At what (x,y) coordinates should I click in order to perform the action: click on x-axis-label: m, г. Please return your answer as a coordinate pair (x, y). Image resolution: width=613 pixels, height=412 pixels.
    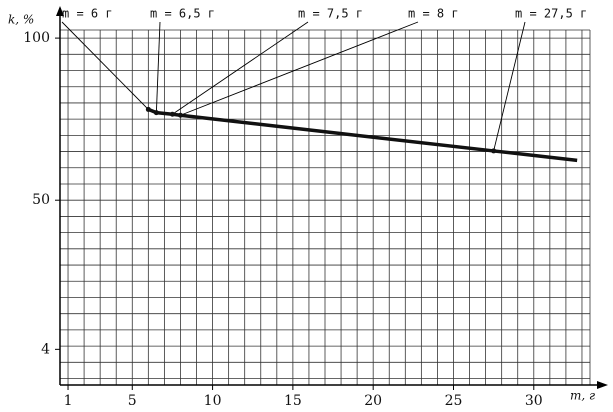
    Looking at the image, I should click on (582, 396).